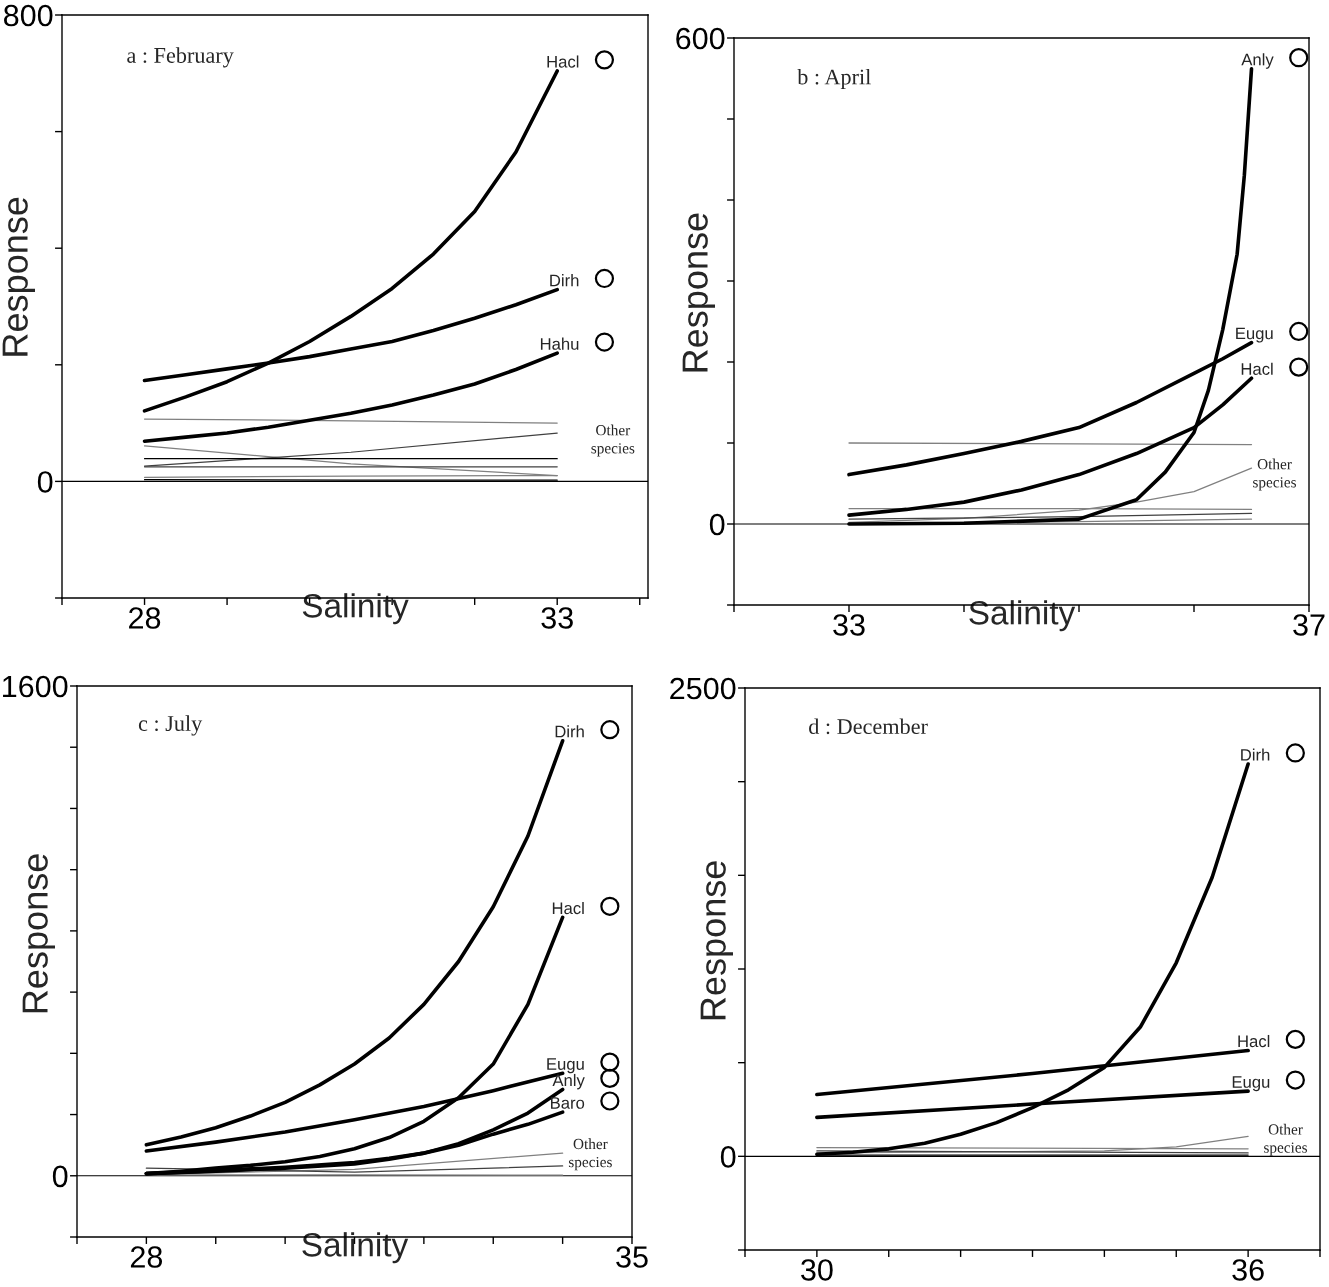 The width and height of the screenshot is (1329, 1287). Describe the element at coordinates (35, 686) in the screenshot. I see `y-tick-label: 1600` at that location.